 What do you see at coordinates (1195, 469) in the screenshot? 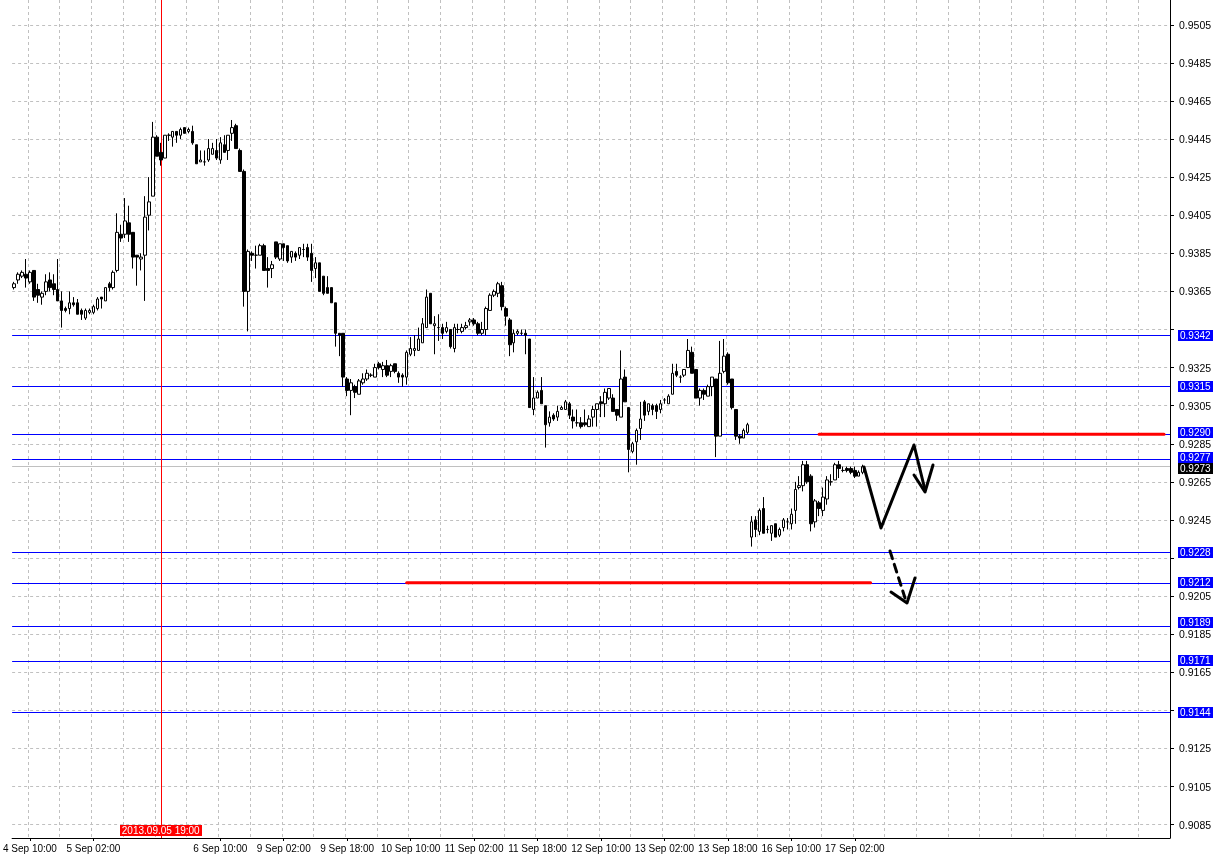
I see `ref-line-label: 0.9273` at bounding box center [1195, 469].